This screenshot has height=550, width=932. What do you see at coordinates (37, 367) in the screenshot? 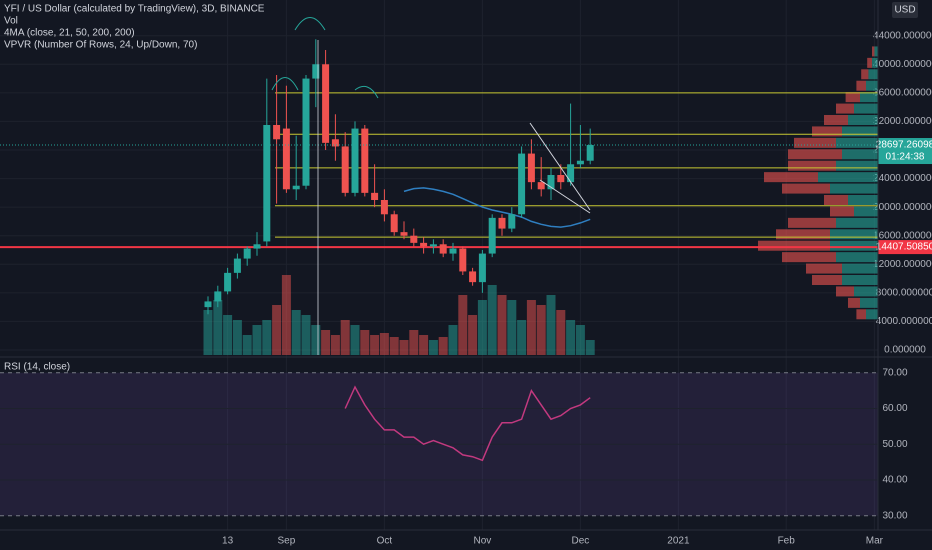
I see `rsi-title: RSI (14, close)` at bounding box center [37, 367].